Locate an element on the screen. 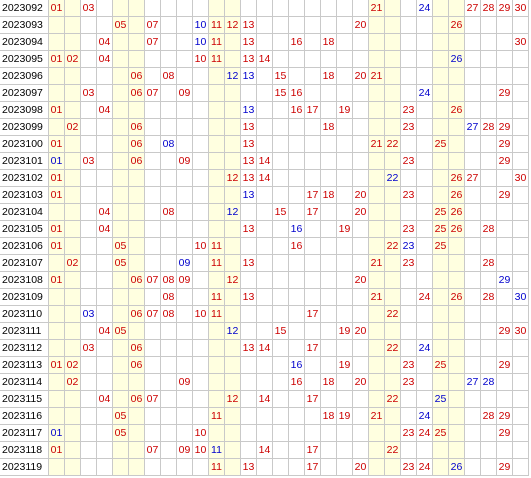 This screenshot has width=531, height=478. drawn-number: 10 is located at coordinates (201, 450).